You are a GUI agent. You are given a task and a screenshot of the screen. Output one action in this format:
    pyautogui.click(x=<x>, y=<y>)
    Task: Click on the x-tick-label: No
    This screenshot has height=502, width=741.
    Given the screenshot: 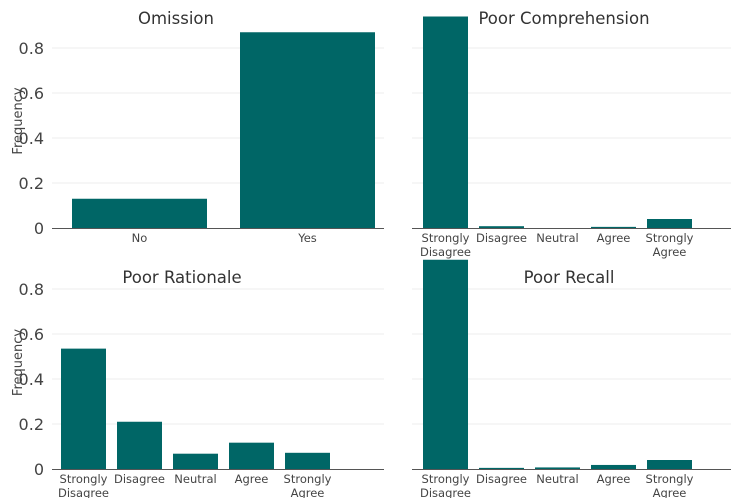 What is the action you would take?
    pyautogui.click(x=140, y=238)
    